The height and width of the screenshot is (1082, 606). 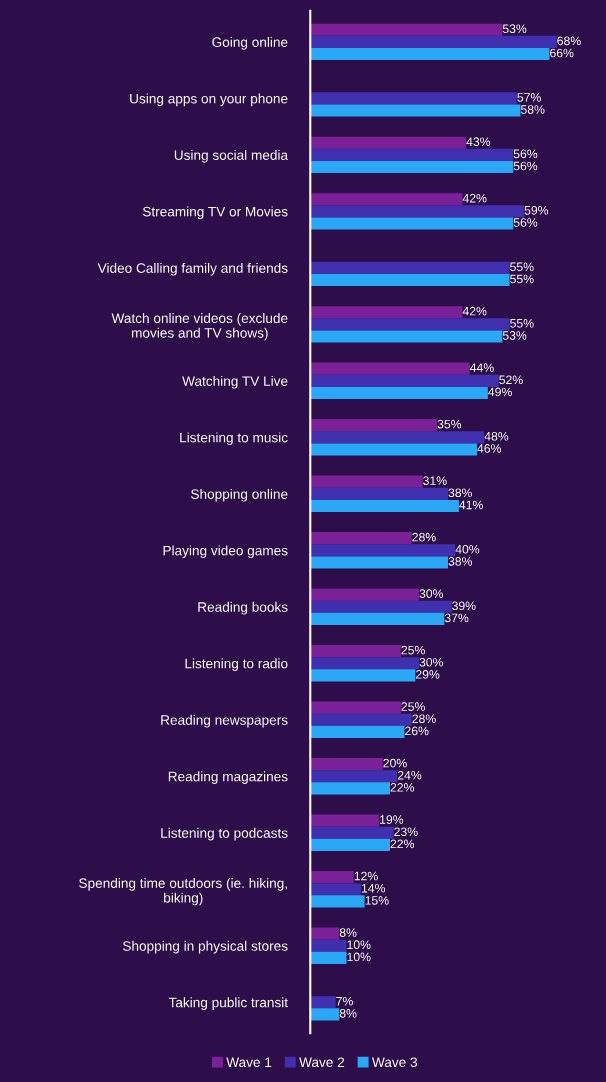 What do you see at coordinates (395, 763) in the screenshot?
I see `data-label: 20%` at bounding box center [395, 763].